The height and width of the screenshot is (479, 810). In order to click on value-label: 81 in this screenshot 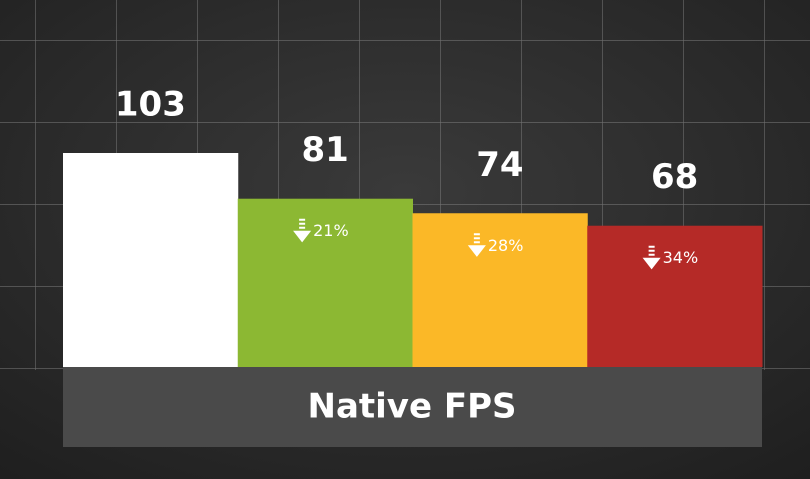, I will do `click(324, 150)`.